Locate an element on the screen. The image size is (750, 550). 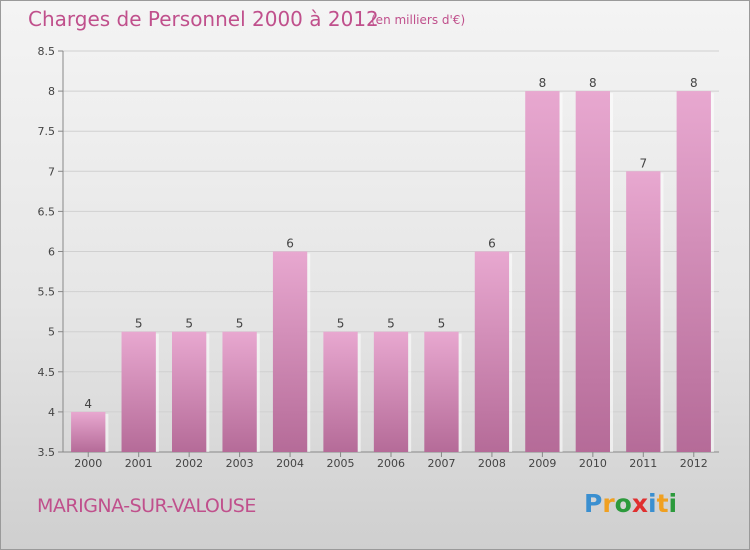
x-tick-label: 2005 is located at coordinates (341, 463).